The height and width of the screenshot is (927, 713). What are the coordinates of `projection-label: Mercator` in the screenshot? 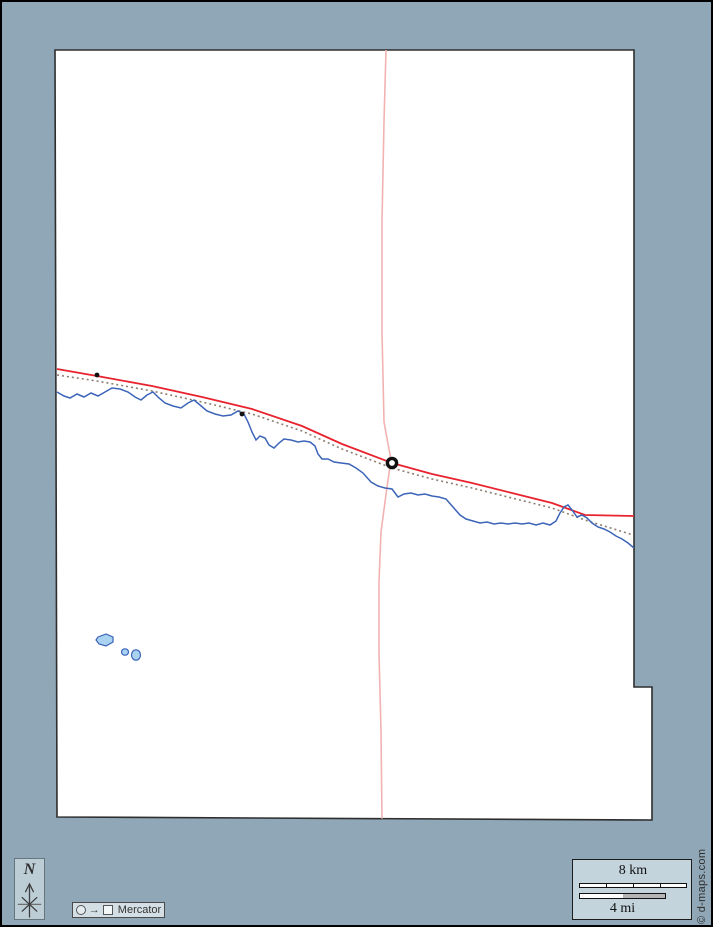 It's located at (139, 910).